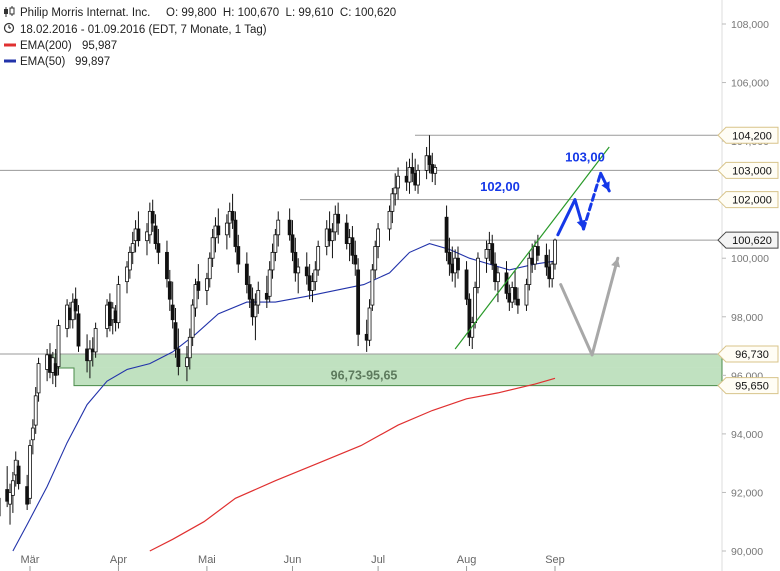 This screenshot has height=571, width=780. What do you see at coordinates (748, 170) in the screenshot?
I see `price-tag: 103,000` at bounding box center [748, 170].